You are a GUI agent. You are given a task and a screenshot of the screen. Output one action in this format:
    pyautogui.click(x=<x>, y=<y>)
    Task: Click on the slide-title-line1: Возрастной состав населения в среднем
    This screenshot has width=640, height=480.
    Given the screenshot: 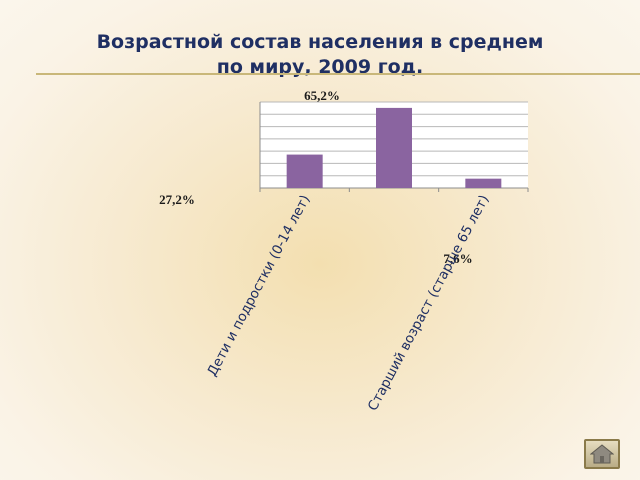 What is the action you would take?
    pyautogui.click(x=320, y=42)
    